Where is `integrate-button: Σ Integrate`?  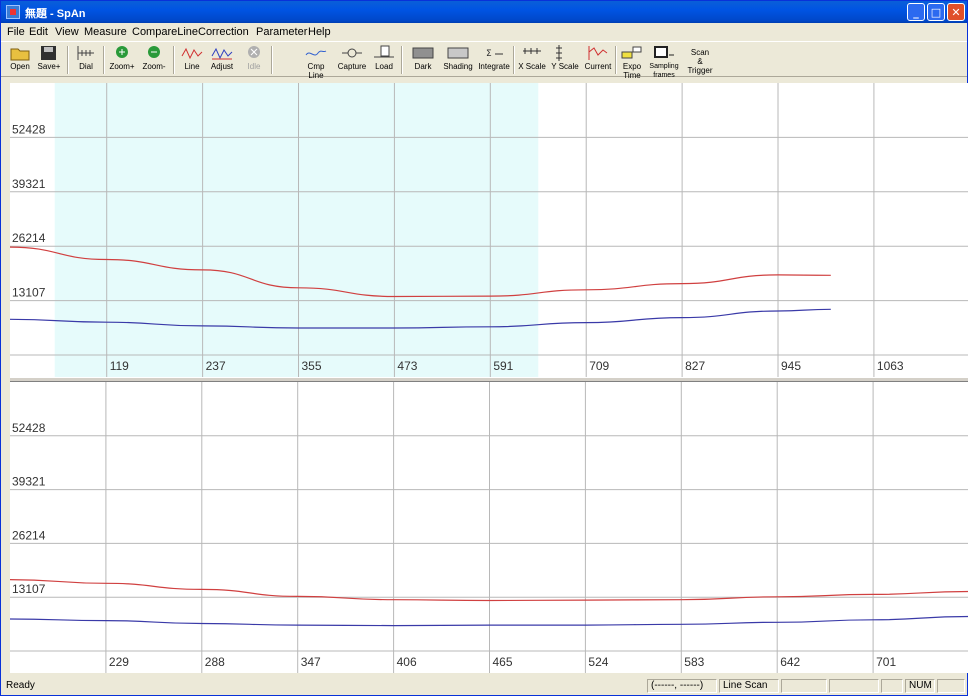
integrate-button: Σ Integrate is located at coordinates (494, 60).